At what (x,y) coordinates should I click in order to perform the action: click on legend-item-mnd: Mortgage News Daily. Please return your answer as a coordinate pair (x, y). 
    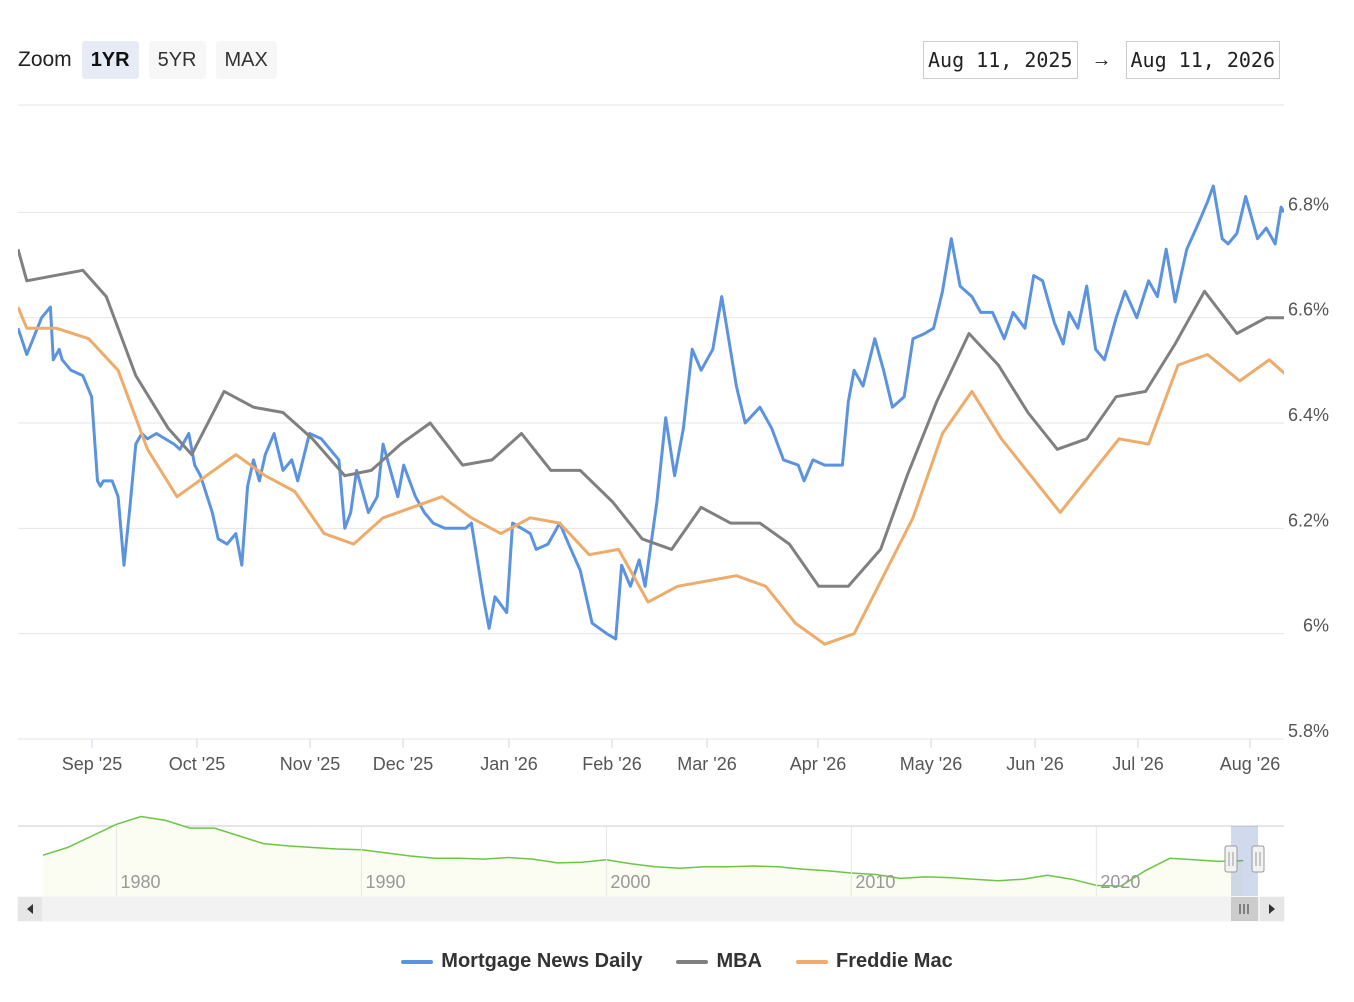
    Looking at the image, I should click on (521, 961).